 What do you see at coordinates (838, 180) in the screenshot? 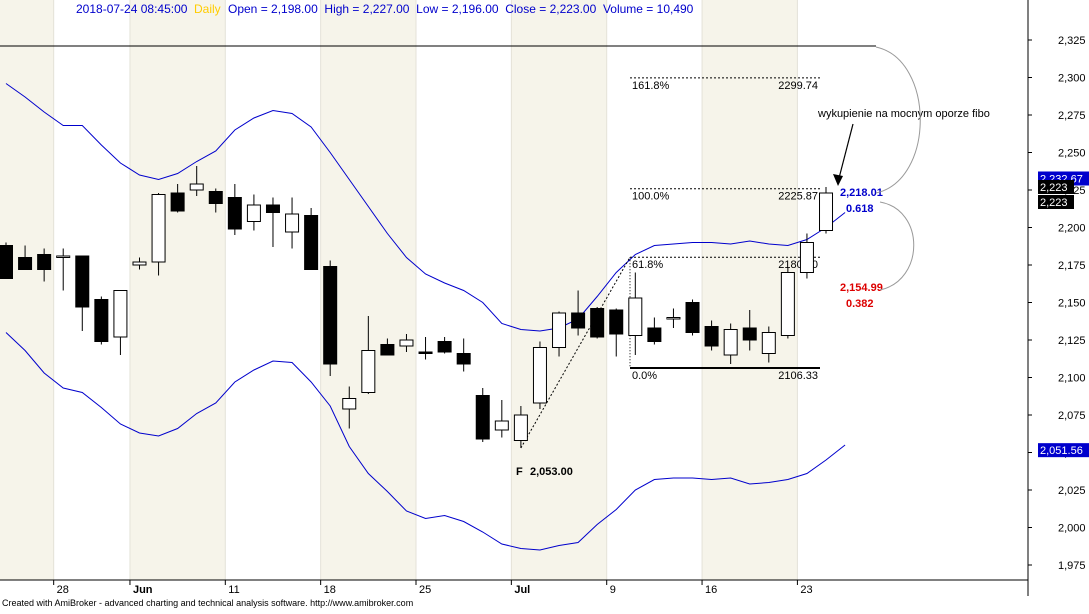
I see `annotation-arrowhead` at bounding box center [838, 180].